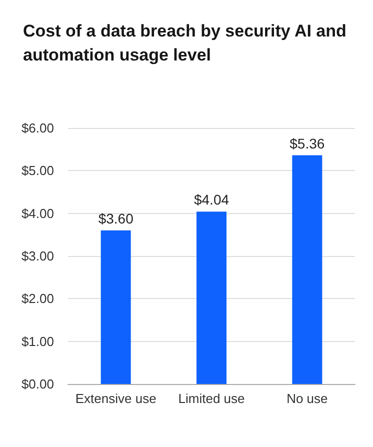  What do you see at coordinates (37, 128) in the screenshot?
I see `y-tick-label: $6.00` at bounding box center [37, 128].